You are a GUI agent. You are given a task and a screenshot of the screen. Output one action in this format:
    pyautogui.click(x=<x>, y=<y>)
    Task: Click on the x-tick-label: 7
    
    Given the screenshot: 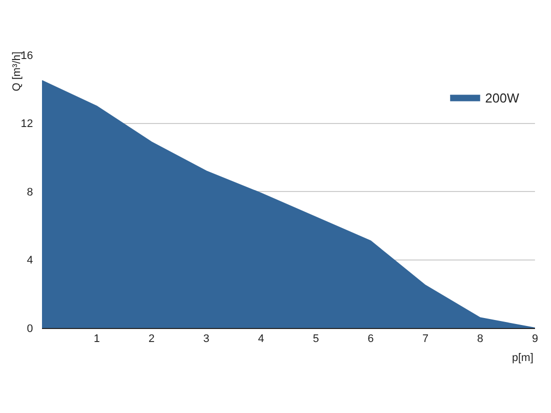 What is the action you would take?
    pyautogui.click(x=425, y=339)
    